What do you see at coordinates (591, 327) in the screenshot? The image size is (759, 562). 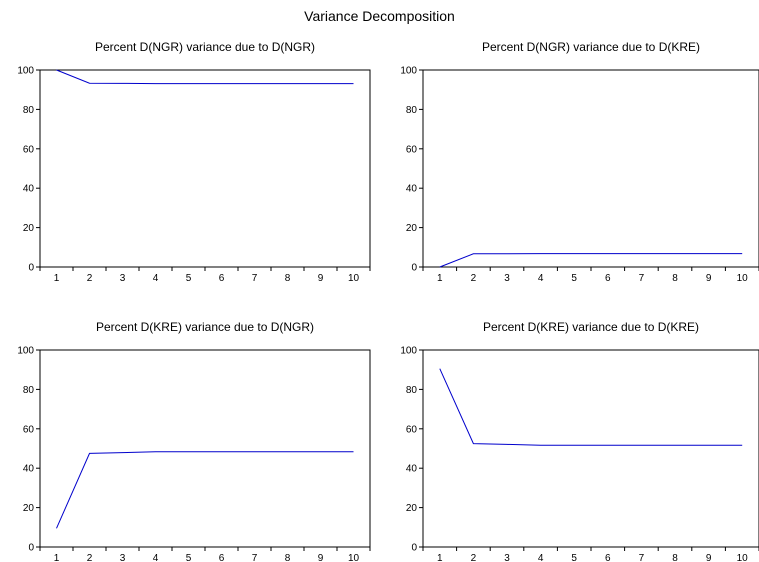 I see `panel-title-kre-kre: Percent D(KRE) variance due to D(KRE)` at bounding box center [591, 327].